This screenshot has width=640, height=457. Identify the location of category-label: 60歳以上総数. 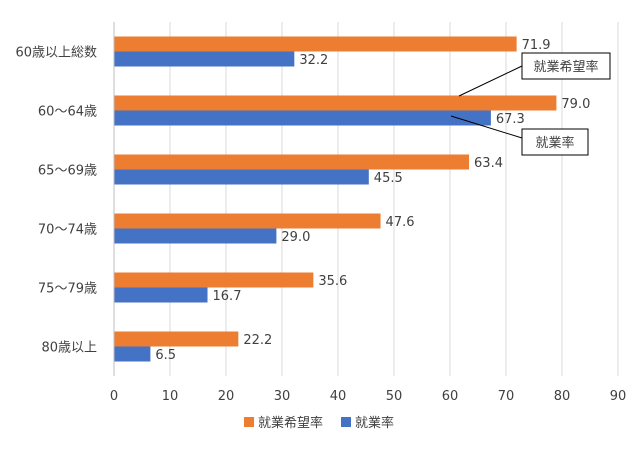
(56, 53).